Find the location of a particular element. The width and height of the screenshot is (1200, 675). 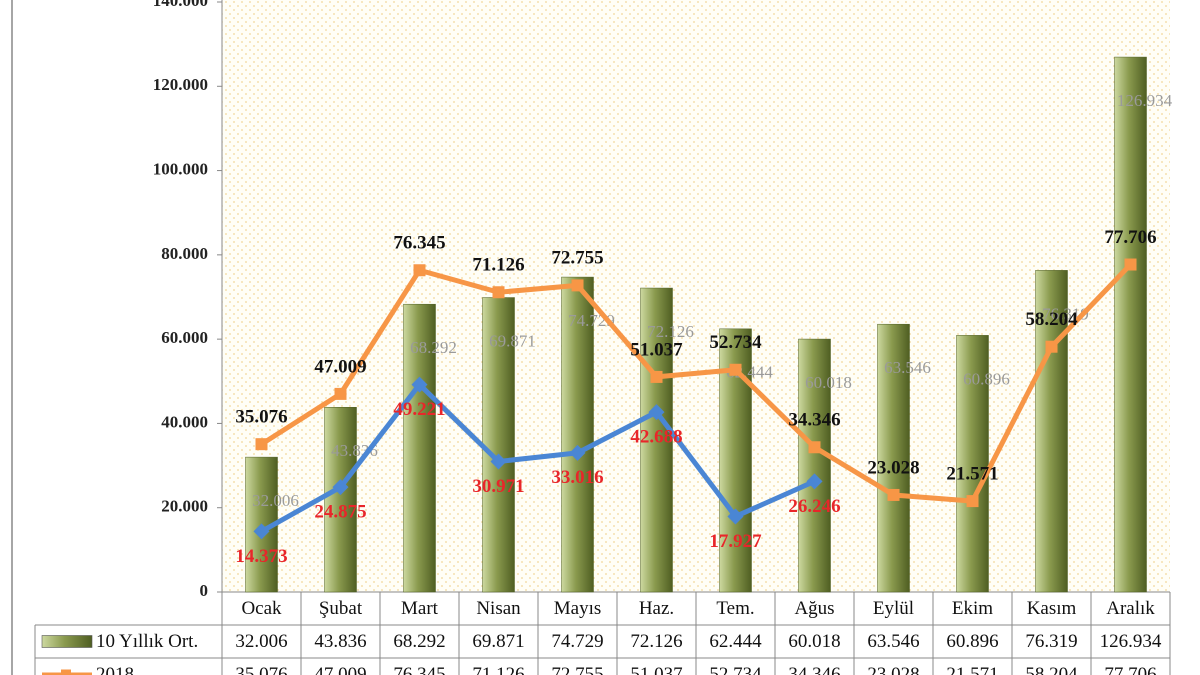

line-value-label: 26.246 is located at coordinates (814, 506).